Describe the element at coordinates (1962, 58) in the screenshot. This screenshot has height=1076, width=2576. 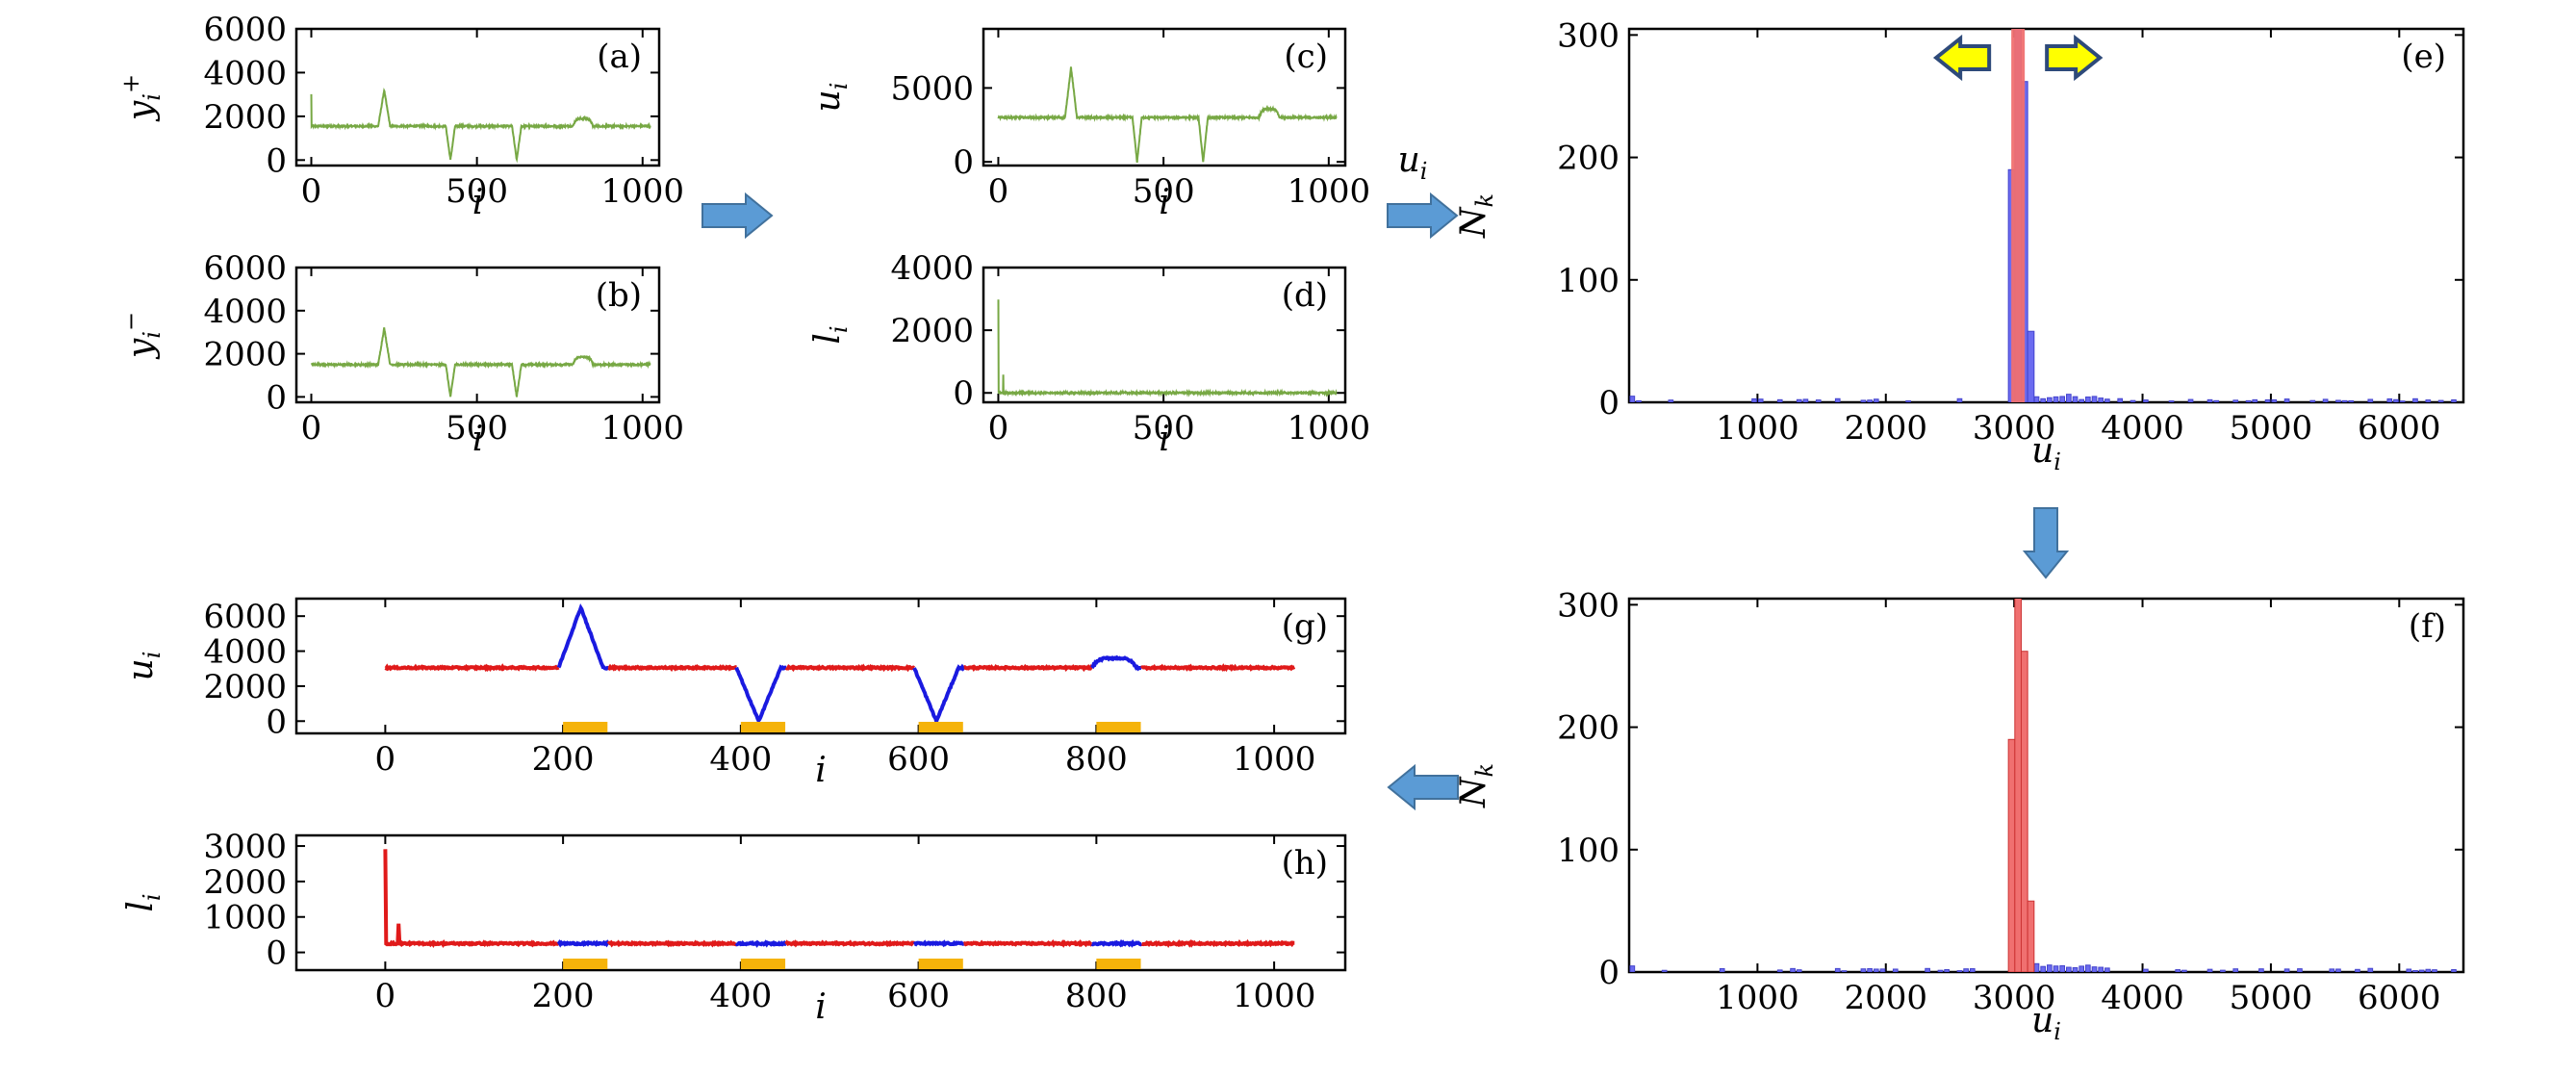
I see `arrow-left-icon` at that location.